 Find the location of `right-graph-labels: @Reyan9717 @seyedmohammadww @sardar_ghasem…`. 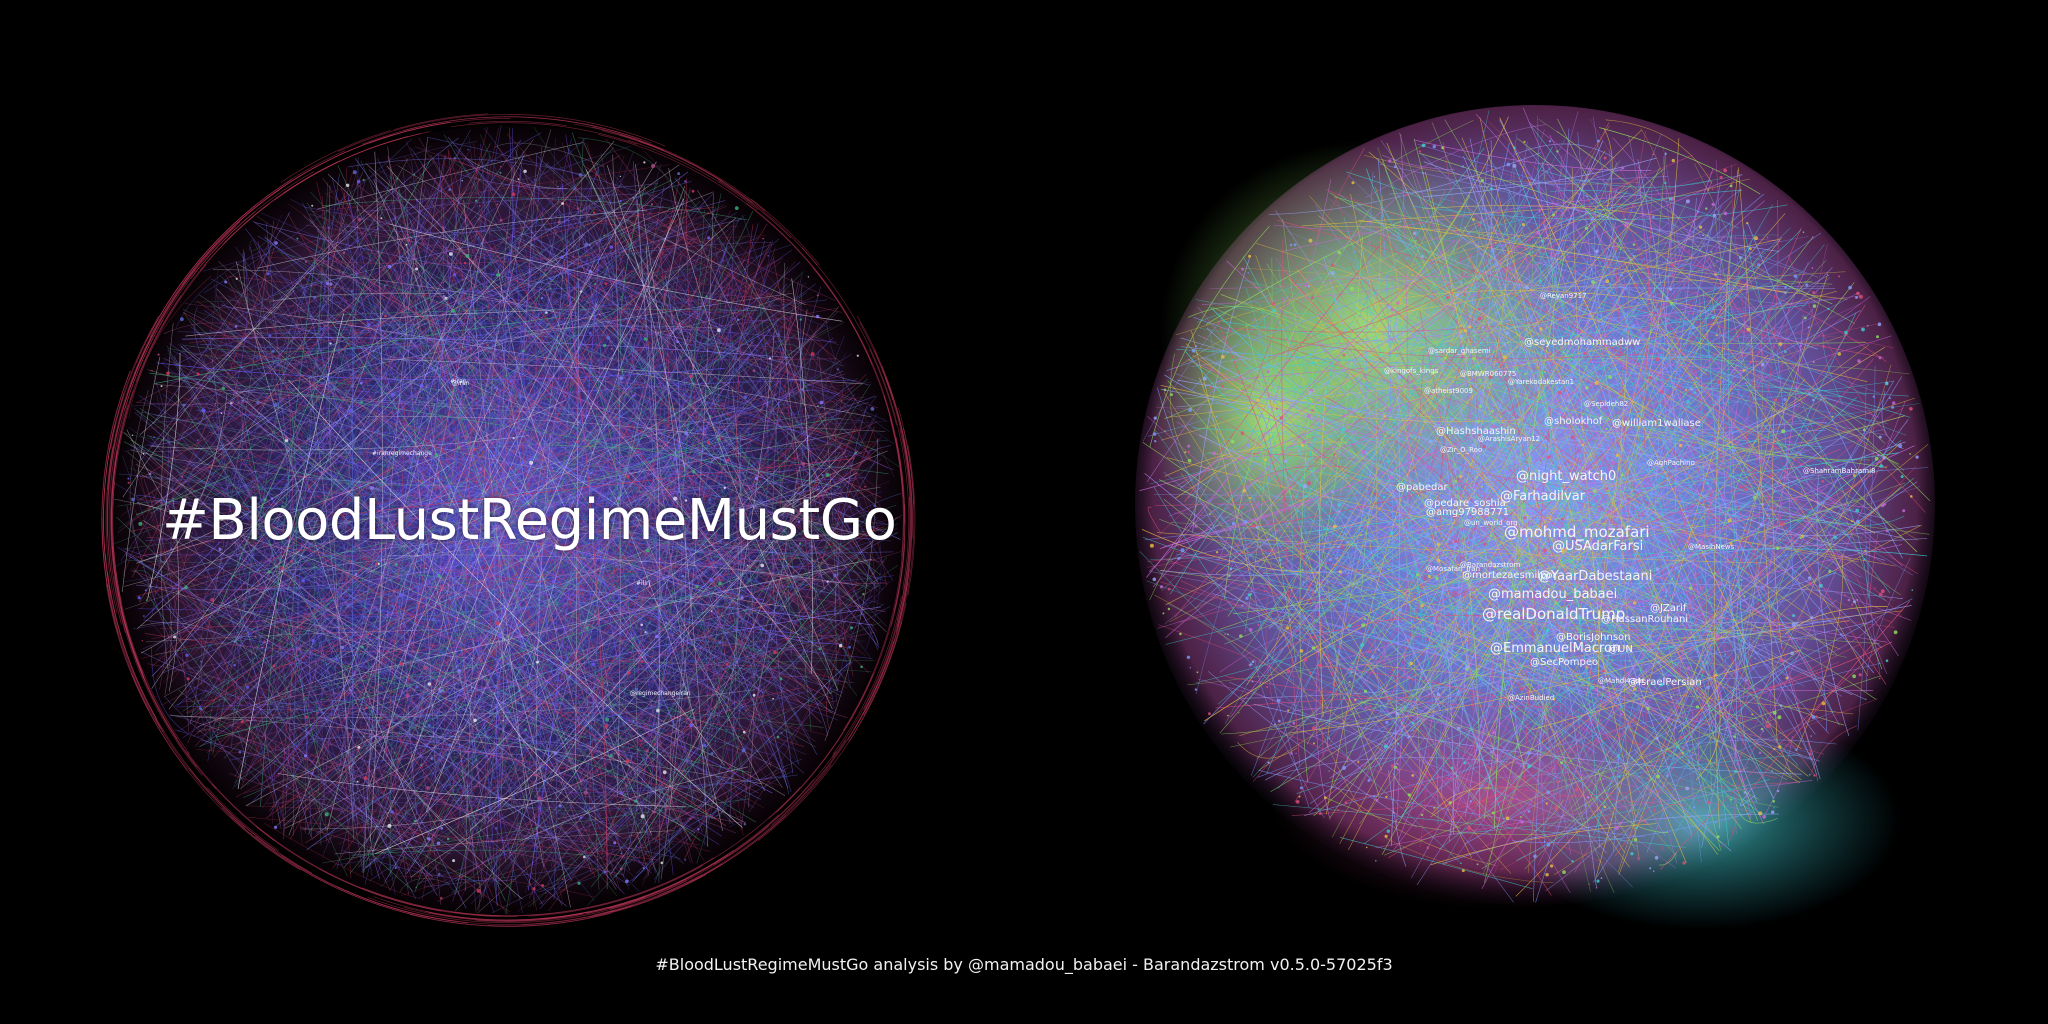

right-graph-labels: @Reyan9717 @seyedmohammadww @sardar_ghasem… is located at coordinates (1630, 497).